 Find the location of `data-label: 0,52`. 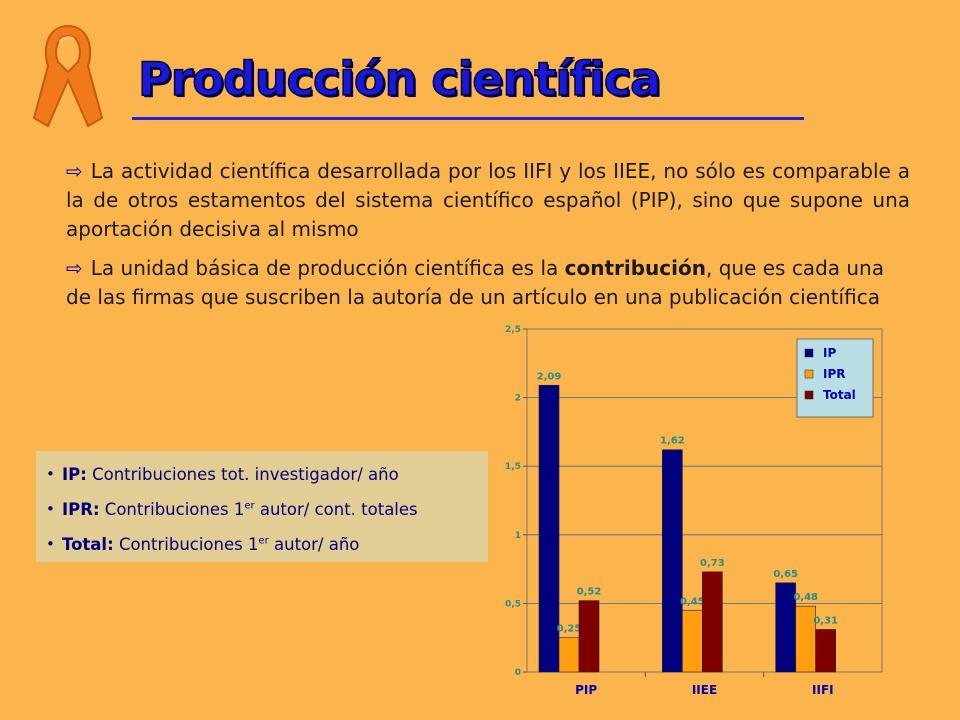

data-label: 0,52 is located at coordinates (589, 592).